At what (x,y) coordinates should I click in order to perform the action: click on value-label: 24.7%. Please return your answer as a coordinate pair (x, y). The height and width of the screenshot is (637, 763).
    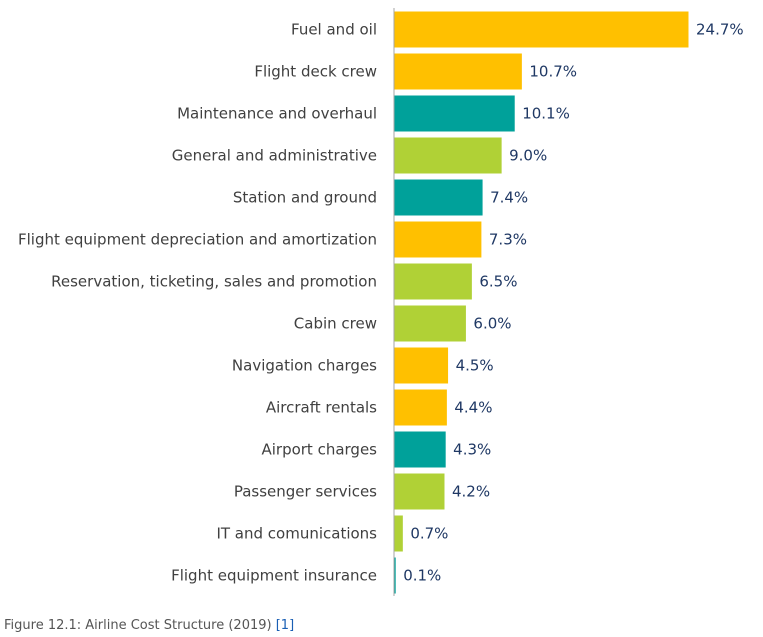
    Looking at the image, I should click on (720, 30).